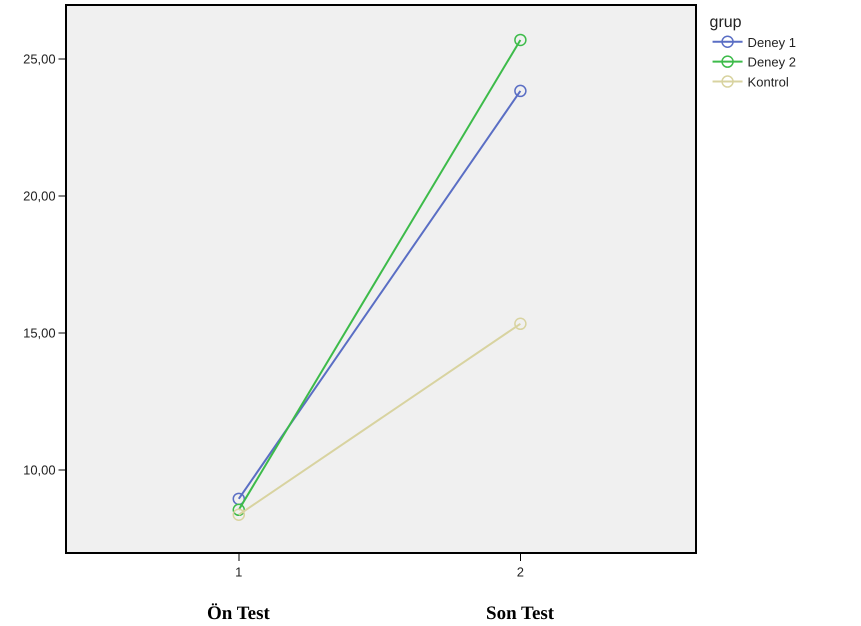 The width and height of the screenshot is (861, 626). Describe the element at coordinates (520, 572) in the screenshot. I see `x-tick-label: 2` at that location.